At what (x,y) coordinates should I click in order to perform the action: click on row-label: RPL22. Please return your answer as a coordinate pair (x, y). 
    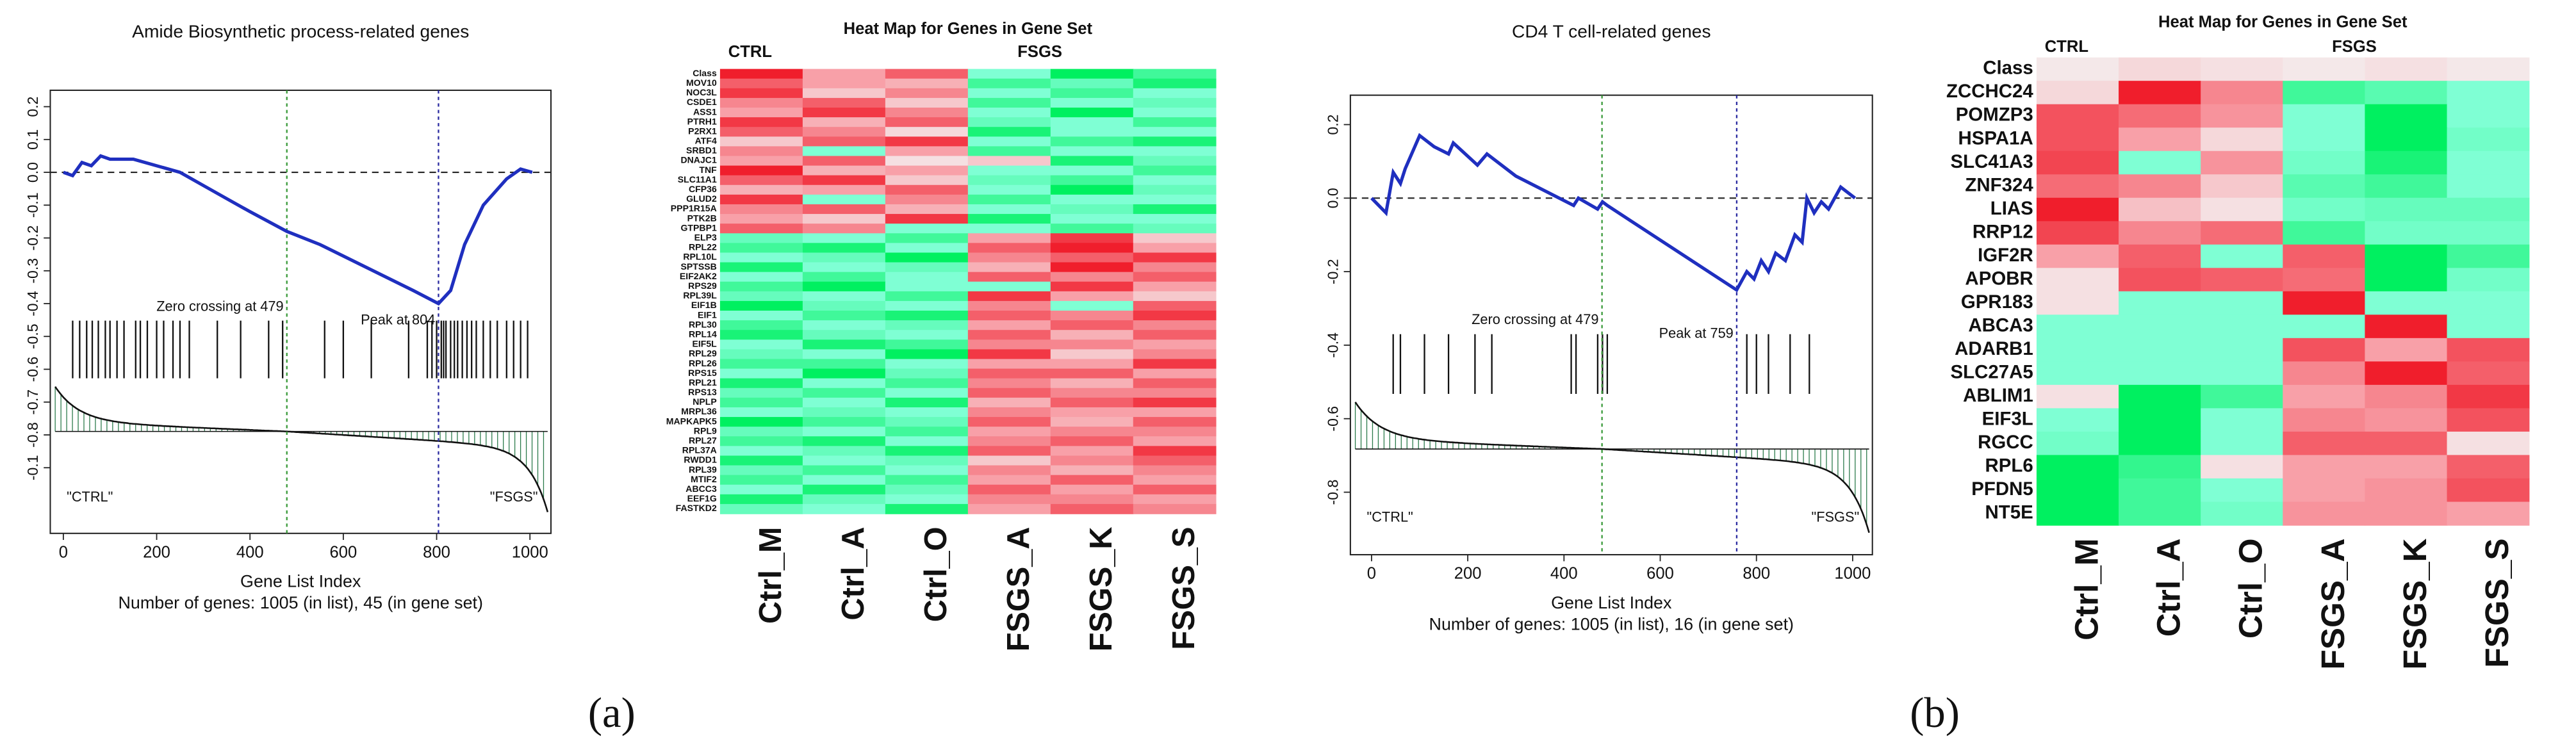
    Looking at the image, I should click on (703, 247).